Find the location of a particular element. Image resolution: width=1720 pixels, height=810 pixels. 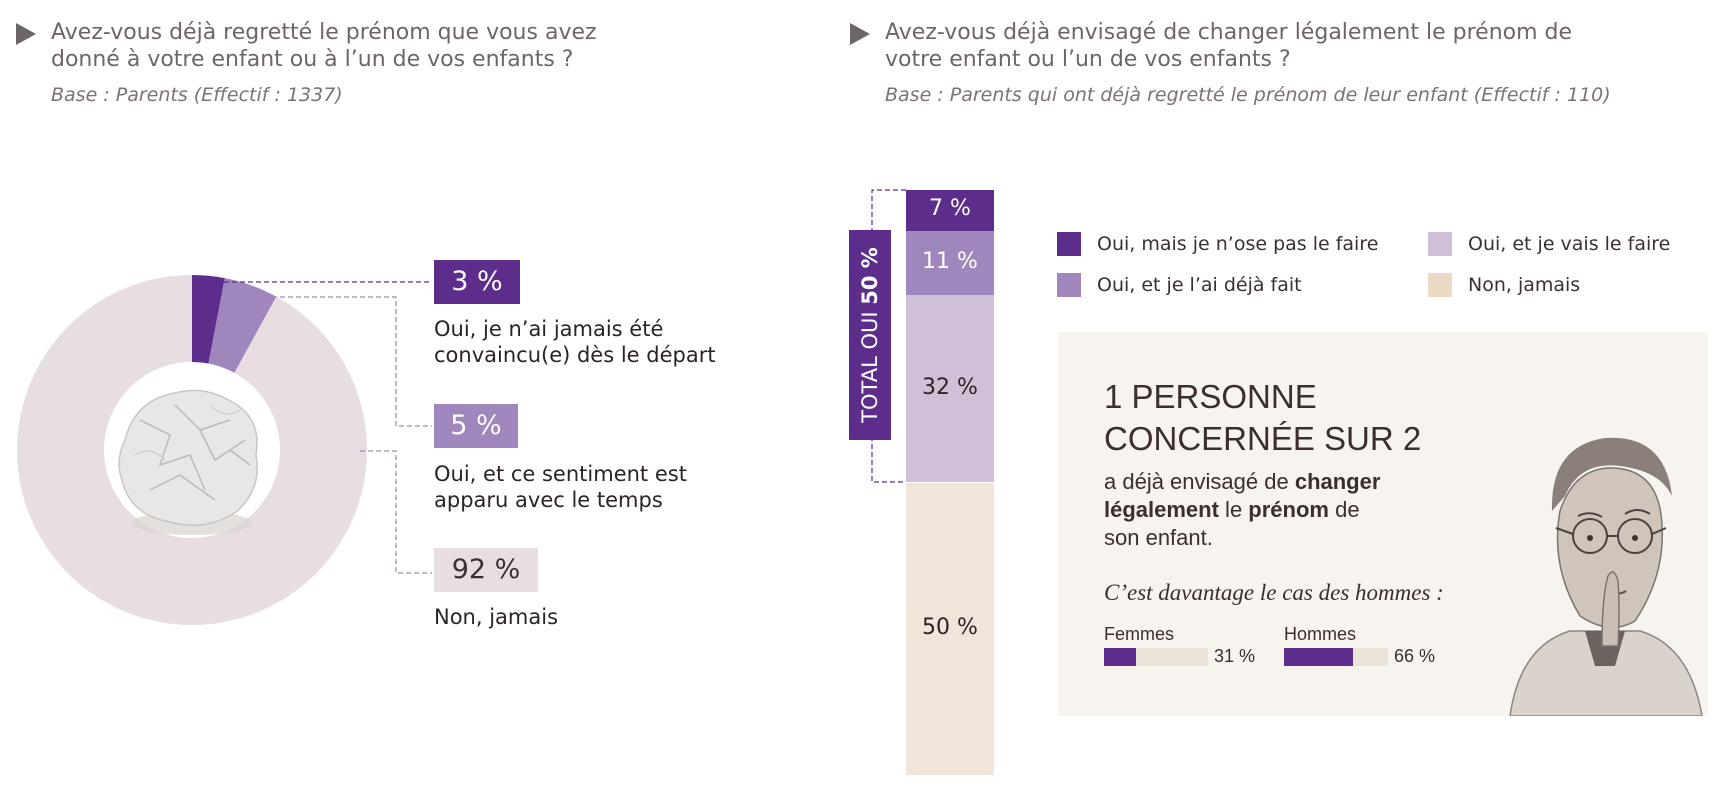

panel-note: C’est davantage le cas des hommes : is located at coordinates (1274, 592).